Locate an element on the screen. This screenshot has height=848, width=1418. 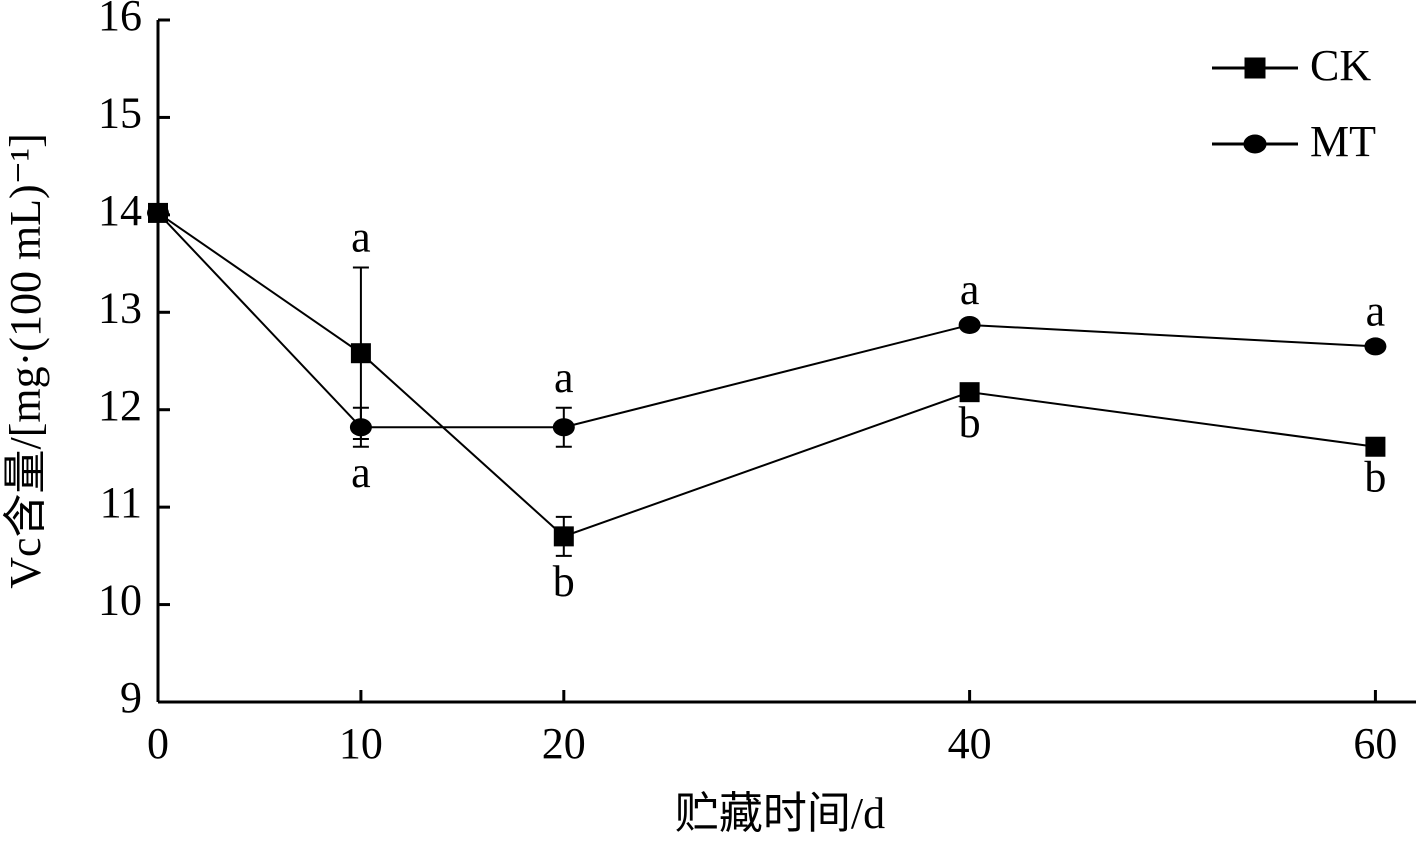
x-axis-title: 贮藏时间/d is located at coordinates (780, 813).